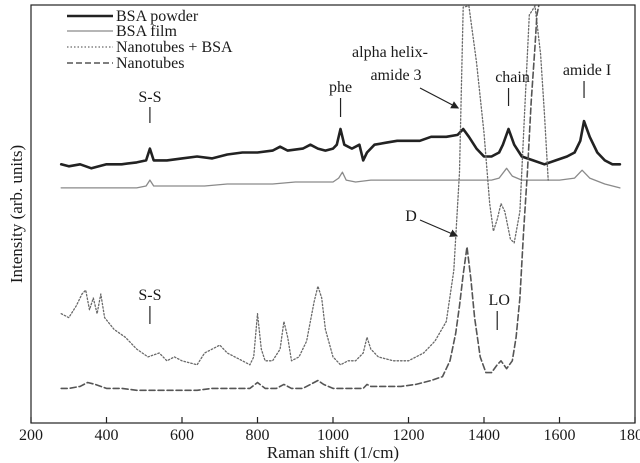  I want to click on annotation-amide-i: amide I, so click(587, 70).